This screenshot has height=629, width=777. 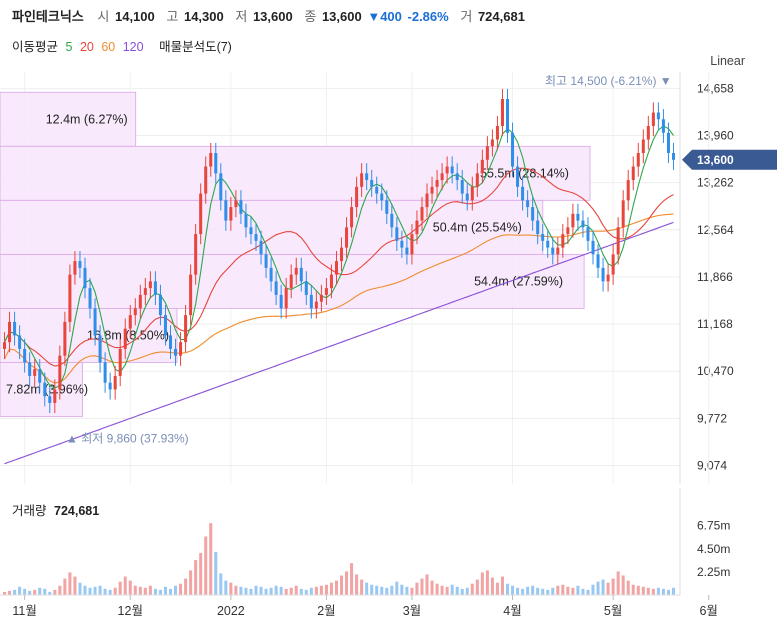 What do you see at coordinates (715, 88) in the screenshot?
I see `y-tick-label: 14,658` at bounding box center [715, 88].